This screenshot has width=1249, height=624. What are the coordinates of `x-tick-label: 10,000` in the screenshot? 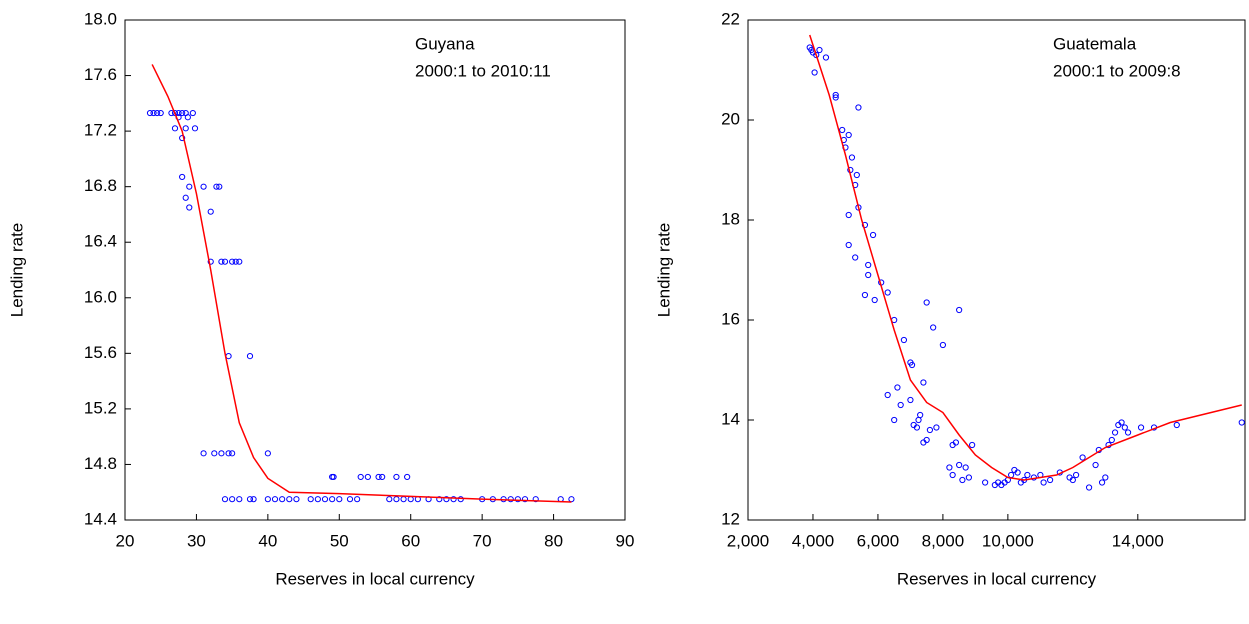 It's located at (1008, 540).